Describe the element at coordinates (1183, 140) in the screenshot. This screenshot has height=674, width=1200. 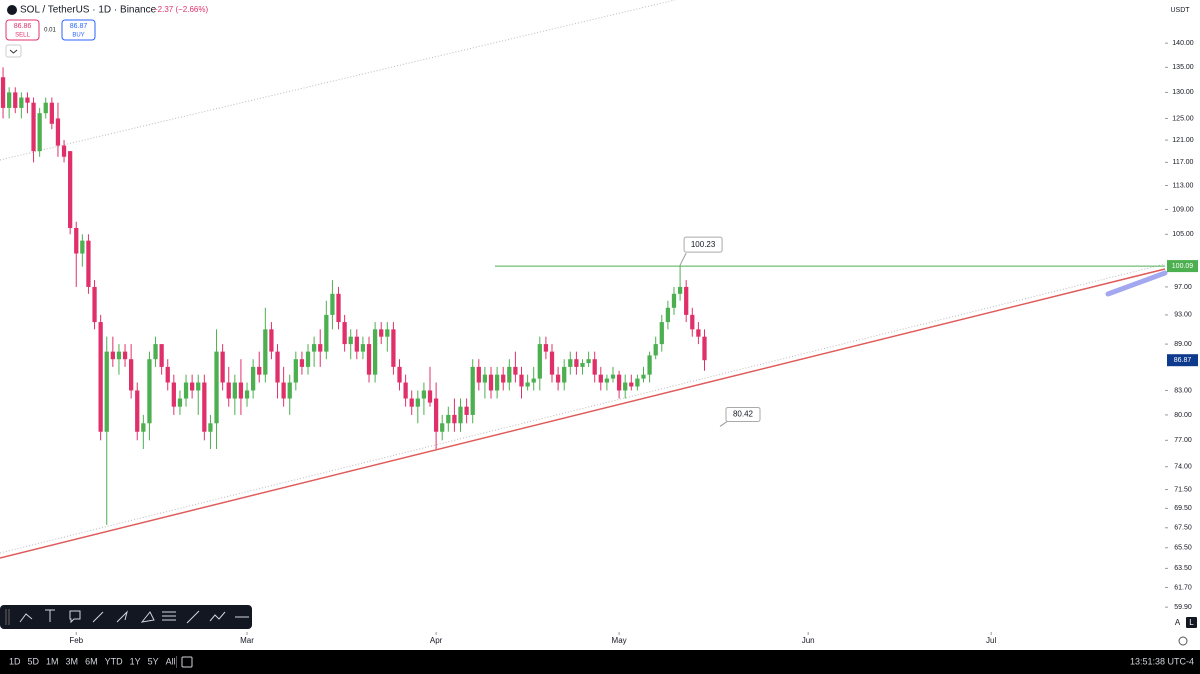
I see `y-tick-label: 121.00` at that location.